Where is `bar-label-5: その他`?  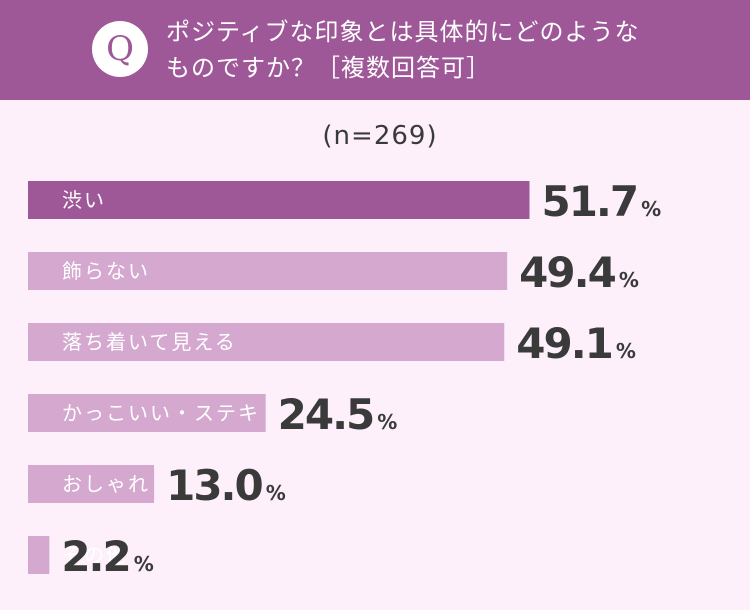
bar-label-5: その他 is located at coordinates (95, 555).